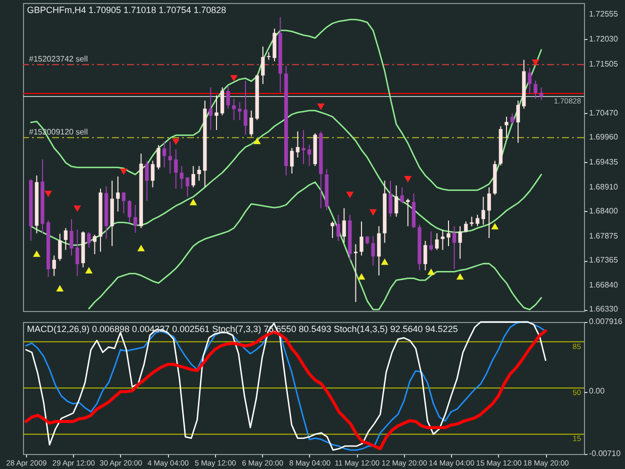 This screenshot has width=625, height=469. Describe the element at coordinates (603, 260) in the screenshot. I see `y-tick-label: 1.67365` at that location.